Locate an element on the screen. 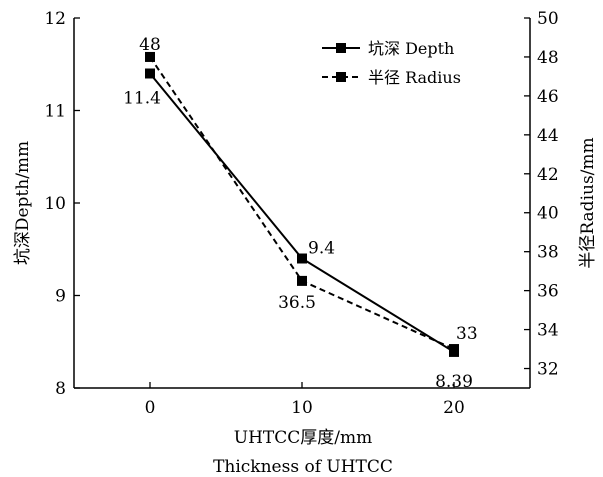 This screenshot has height=477, width=603. right-y-axis-title: 半径Radius/mm is located at coordinates (588, 202).